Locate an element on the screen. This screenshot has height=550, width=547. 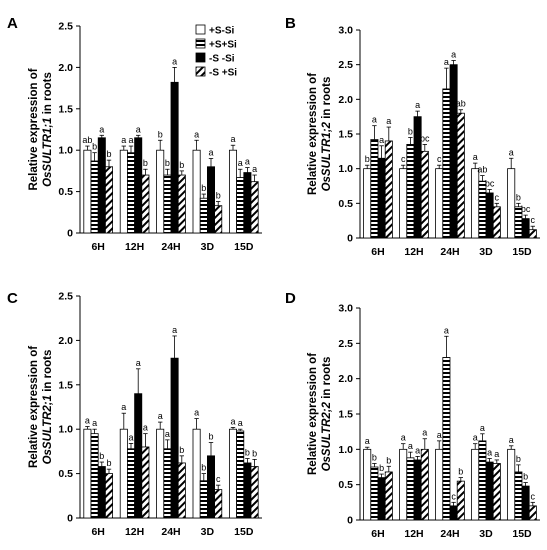
legend-entry: -S -Si is located at coordinates (222, 59).